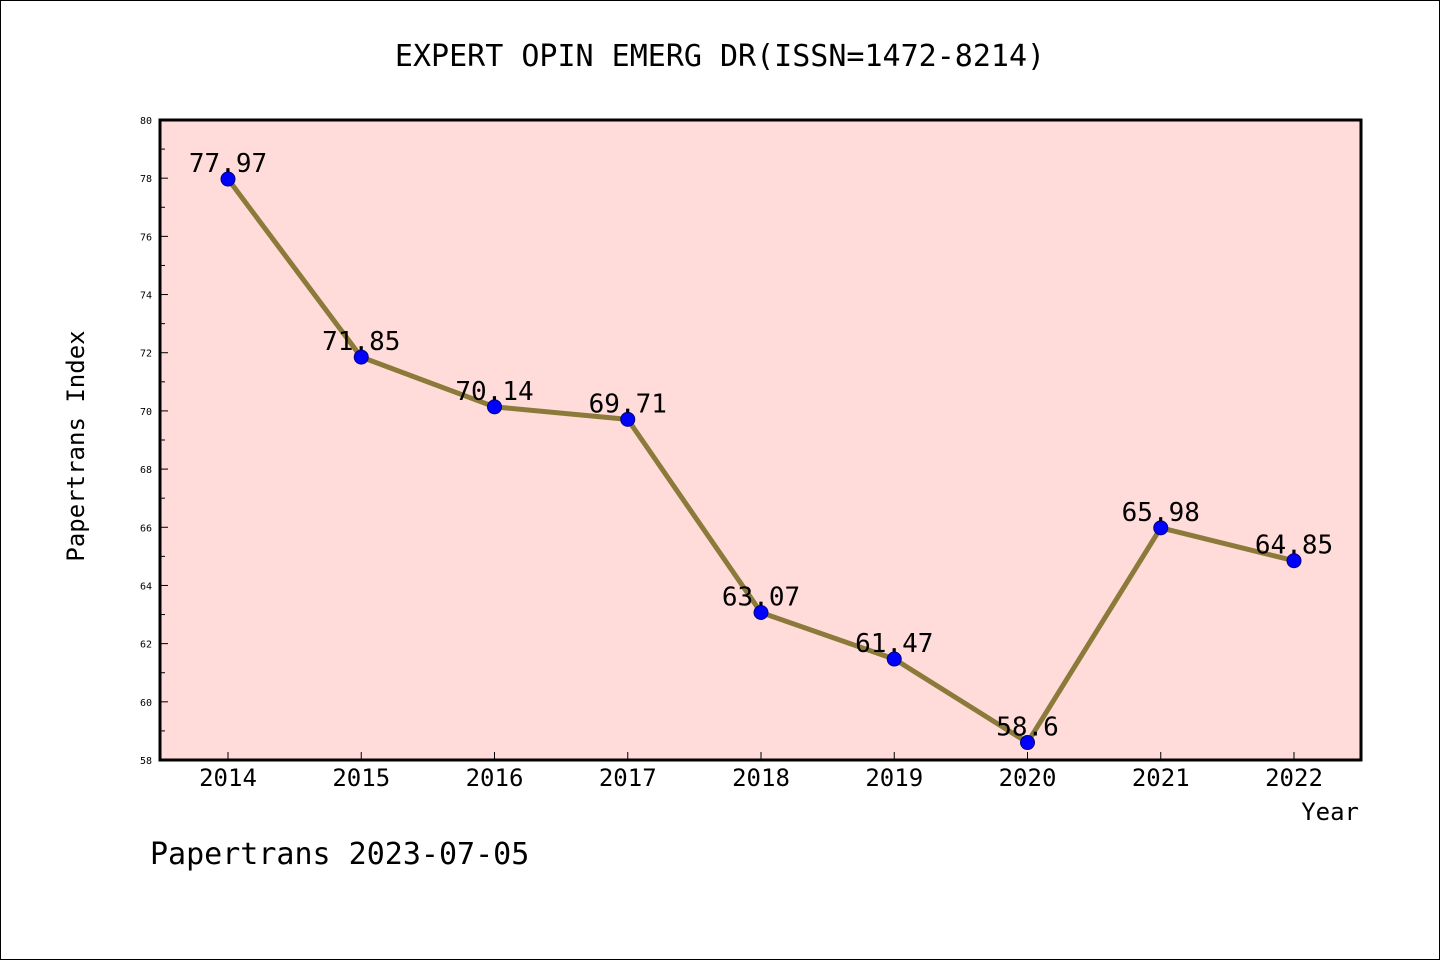 The height and width of the screenshot is (960, 1440). Describe the element at coordinates (154, 441) in the screenshot. I see `y-axis: 58 60 62 64 66 68 70 72 74 76 78 80` at that location.